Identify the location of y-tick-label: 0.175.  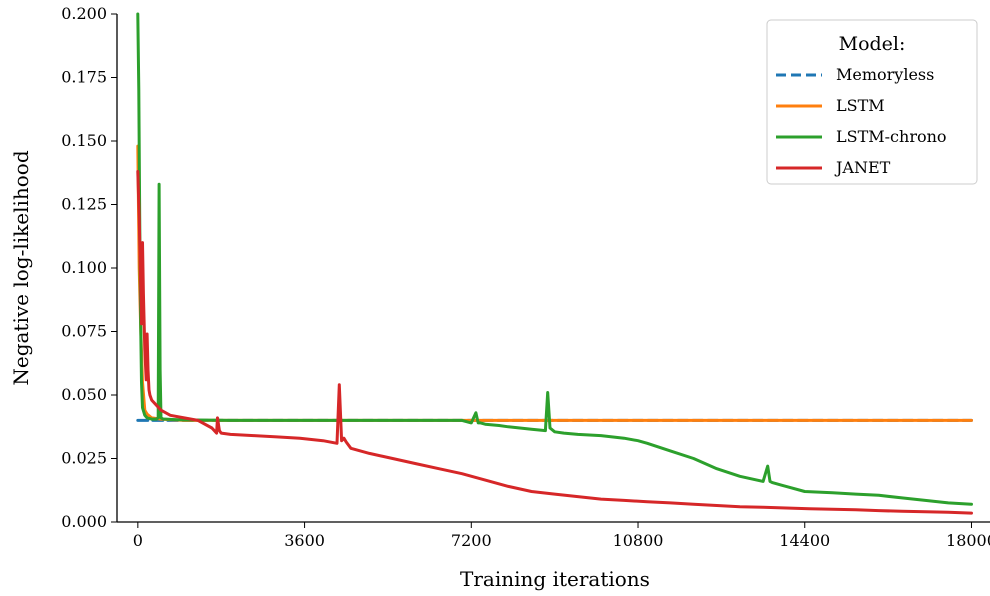
(84, 77).